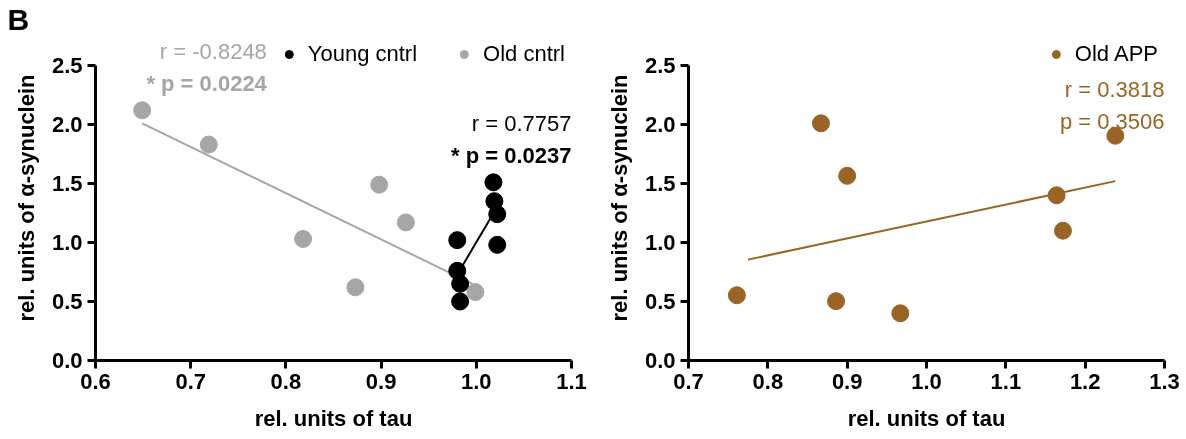  Describe the element at coordinates (207, 83) in the screenshot. I see `annotation: * p = 0.0224` at that location.